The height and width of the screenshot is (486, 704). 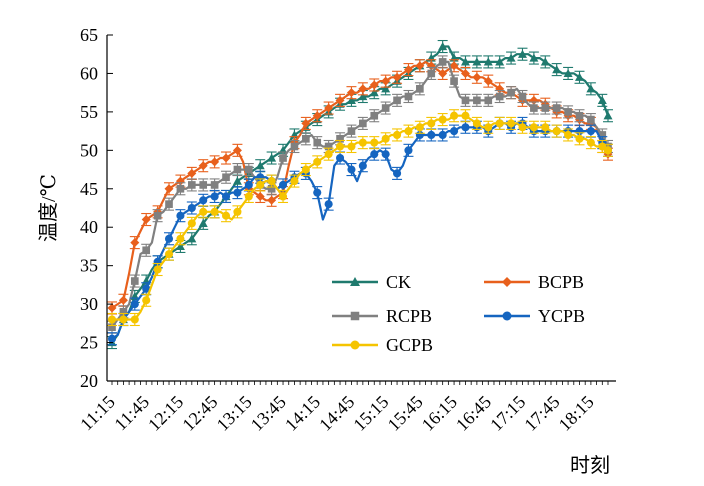 I want to click on x-tick-label: 12:15, so click(x=165, y=413).